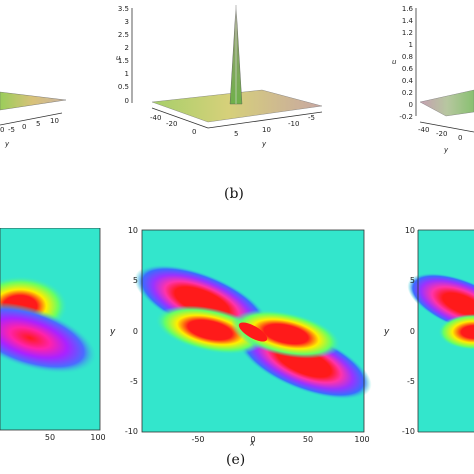 This screenshot has width=474, height=474. I want to click on tick-mid-x-1: -20, so click(171, 124).